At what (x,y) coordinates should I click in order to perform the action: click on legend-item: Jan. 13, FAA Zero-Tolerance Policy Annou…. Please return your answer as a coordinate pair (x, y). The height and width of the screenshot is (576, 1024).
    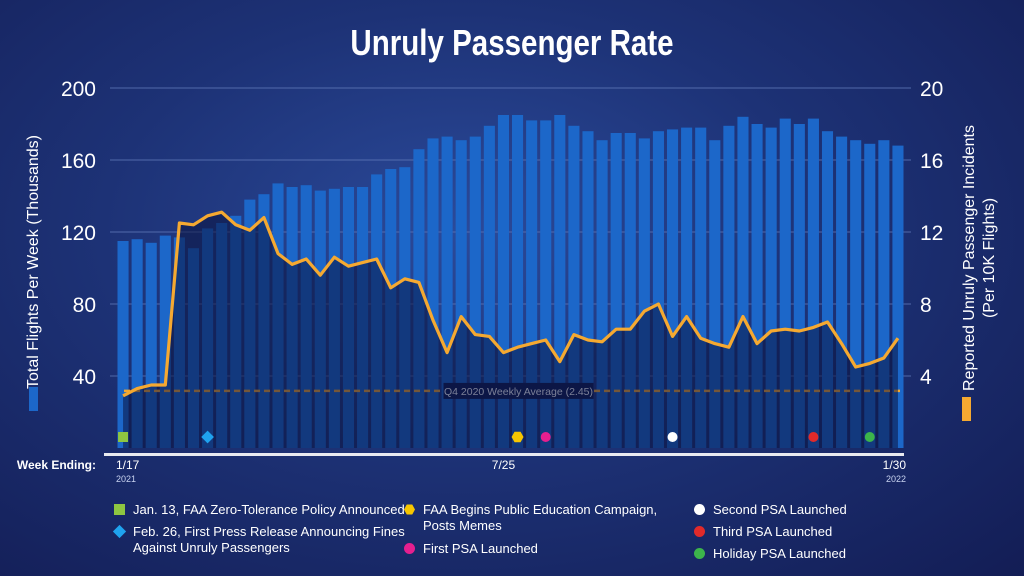
    Looking at the image, I should click on (259, 510).